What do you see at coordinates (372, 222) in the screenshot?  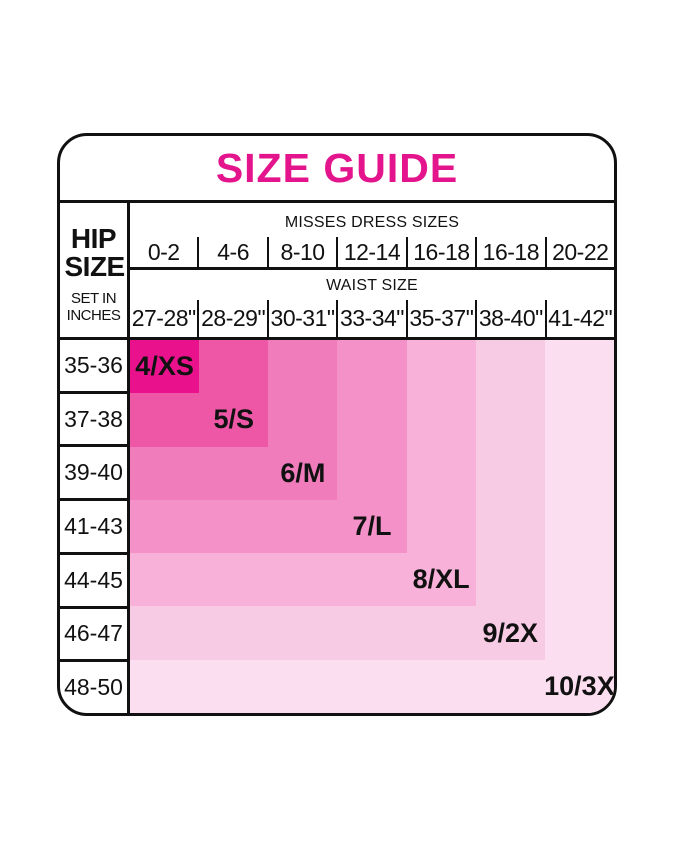 I see `misses-dress-sizes-label: MISSES DRESS SIZES` at bounding box center [372, 222].